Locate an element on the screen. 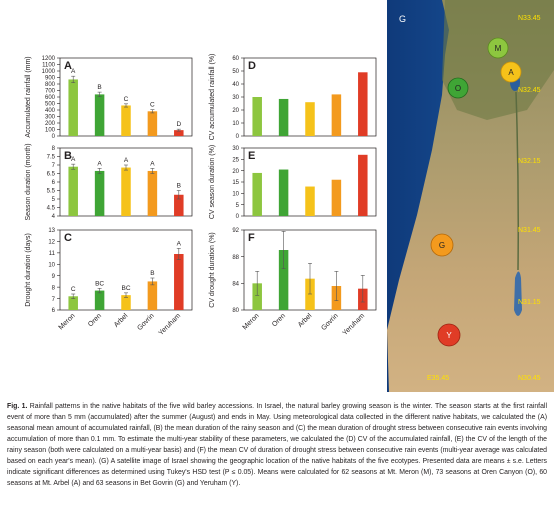 The height and width of the screenshot is (510, 554). y-axis-label: CV drought duration (%) is located at coordinates (212, 269).